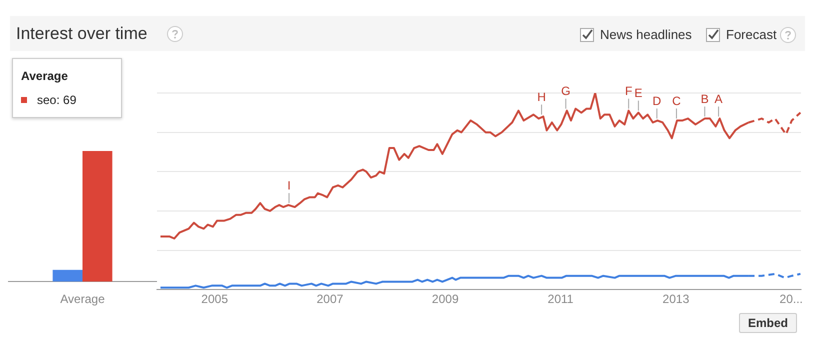 Image resolution: width=814 pixels, height=340 pixels. What do you see at coordinates (541, 97) in the screenshot?
I see `annotation: H` at bounding box center [541, 97].